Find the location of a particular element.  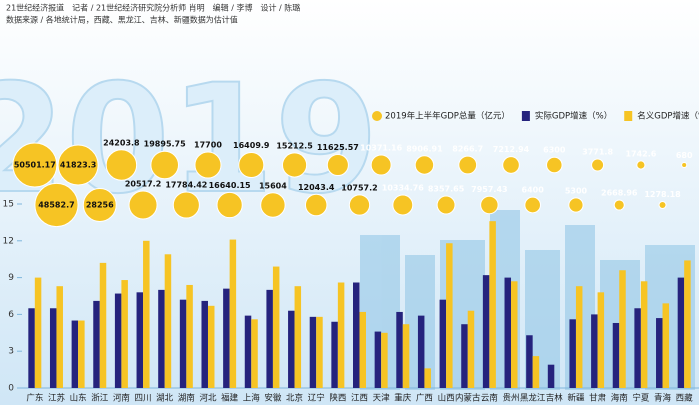

gdp-label: 1742.6 is located at coordinates (640, 153).